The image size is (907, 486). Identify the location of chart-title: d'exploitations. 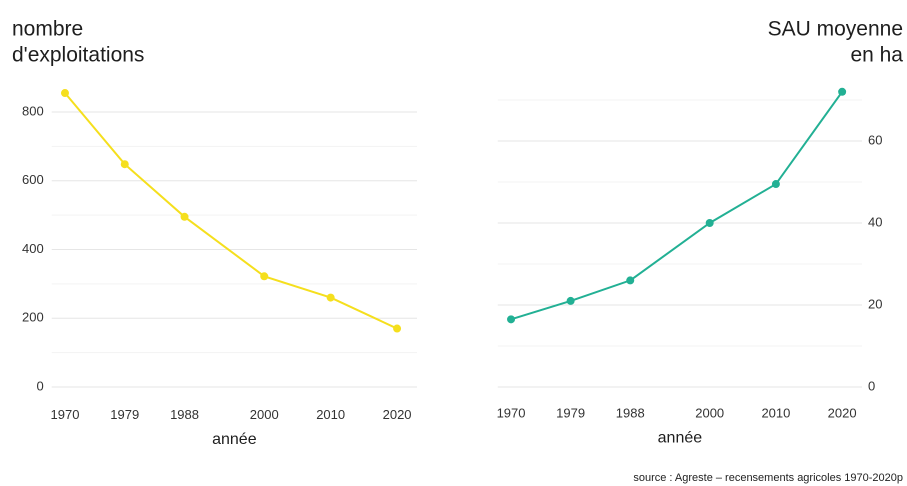
(78, 55).